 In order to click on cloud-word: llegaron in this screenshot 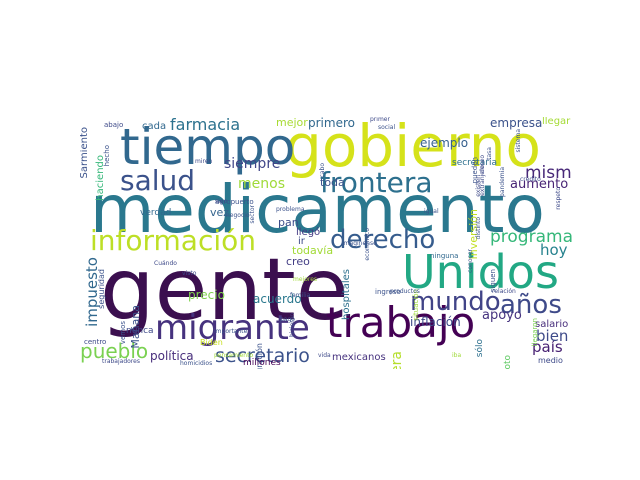, I will do `click(535, 332)`.